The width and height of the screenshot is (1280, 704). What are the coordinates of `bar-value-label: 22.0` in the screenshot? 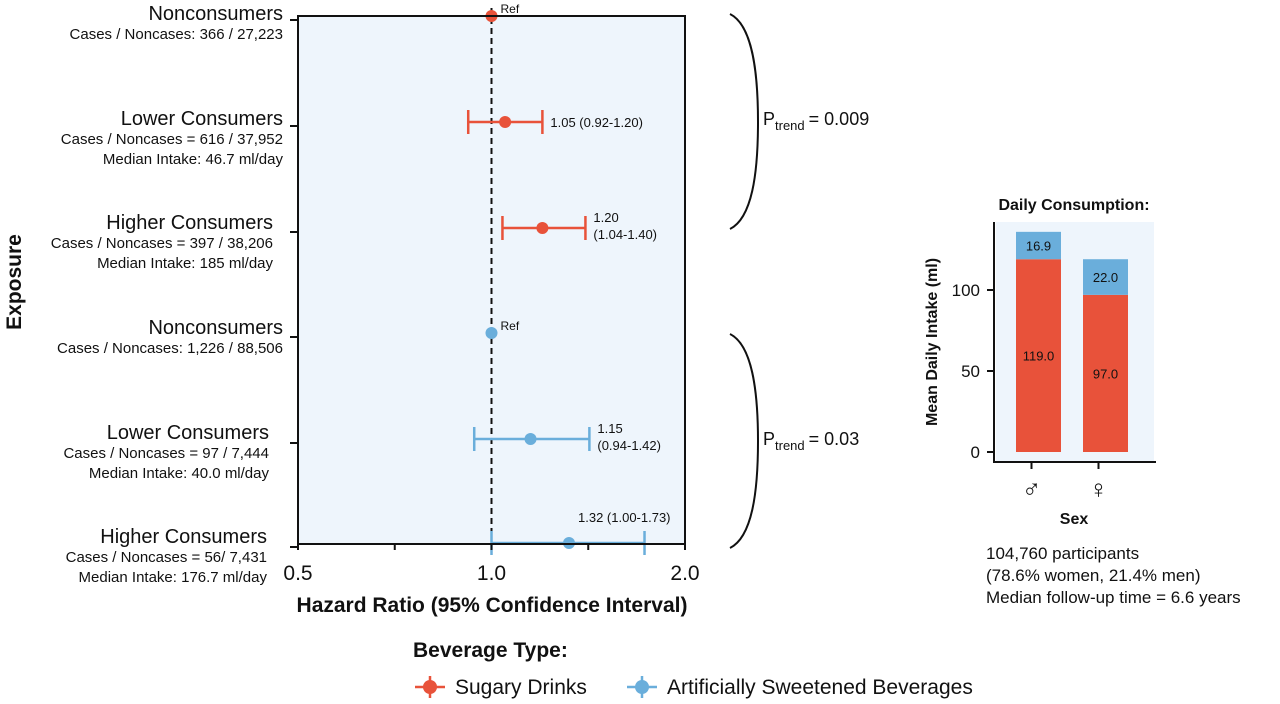 It's located at (1105, 277).